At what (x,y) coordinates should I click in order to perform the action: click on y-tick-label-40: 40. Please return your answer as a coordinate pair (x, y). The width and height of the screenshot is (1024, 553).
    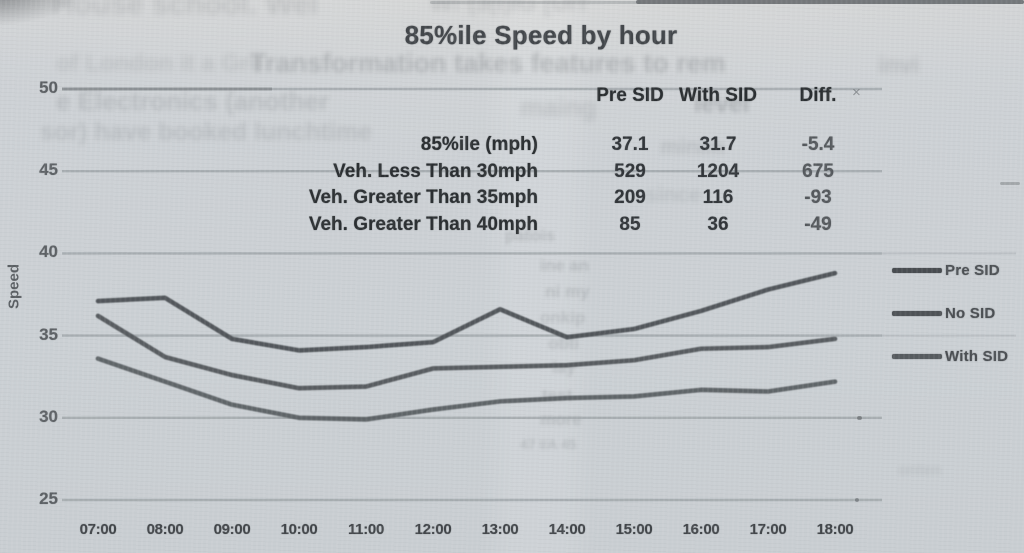
    Looking at the image, I should click on (48, 252).